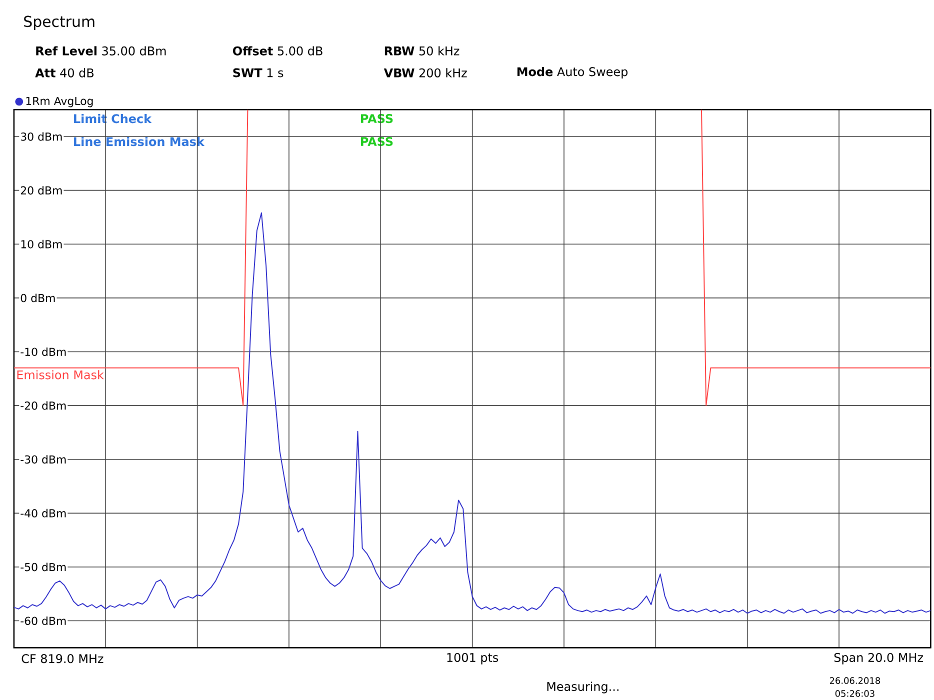 This screenshot has width=934, height=700. I want to click on text: CF 819.0 MHz, so click(63, 659).